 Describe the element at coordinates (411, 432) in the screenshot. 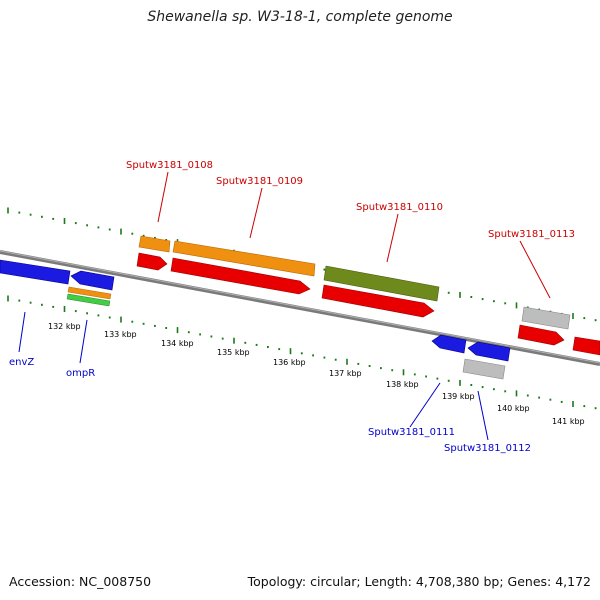

I see `gene-label-sputw3181-0111: Sputw3181_0111` at that location.